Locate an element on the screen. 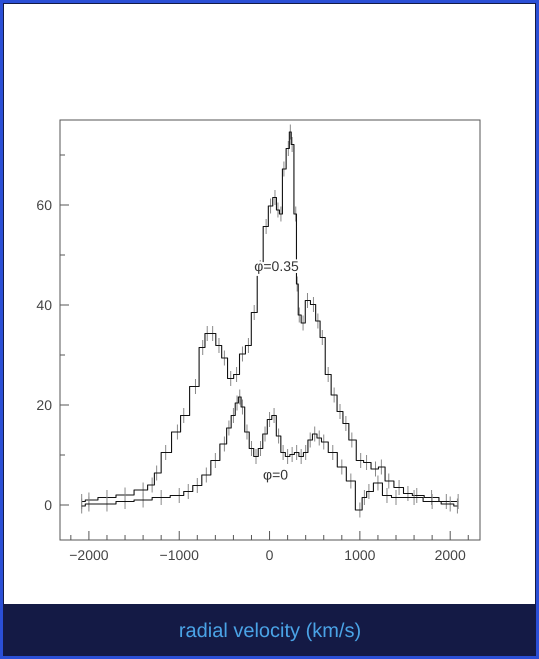  x-tick-label: −2000 is located at coordinates (89, 555).